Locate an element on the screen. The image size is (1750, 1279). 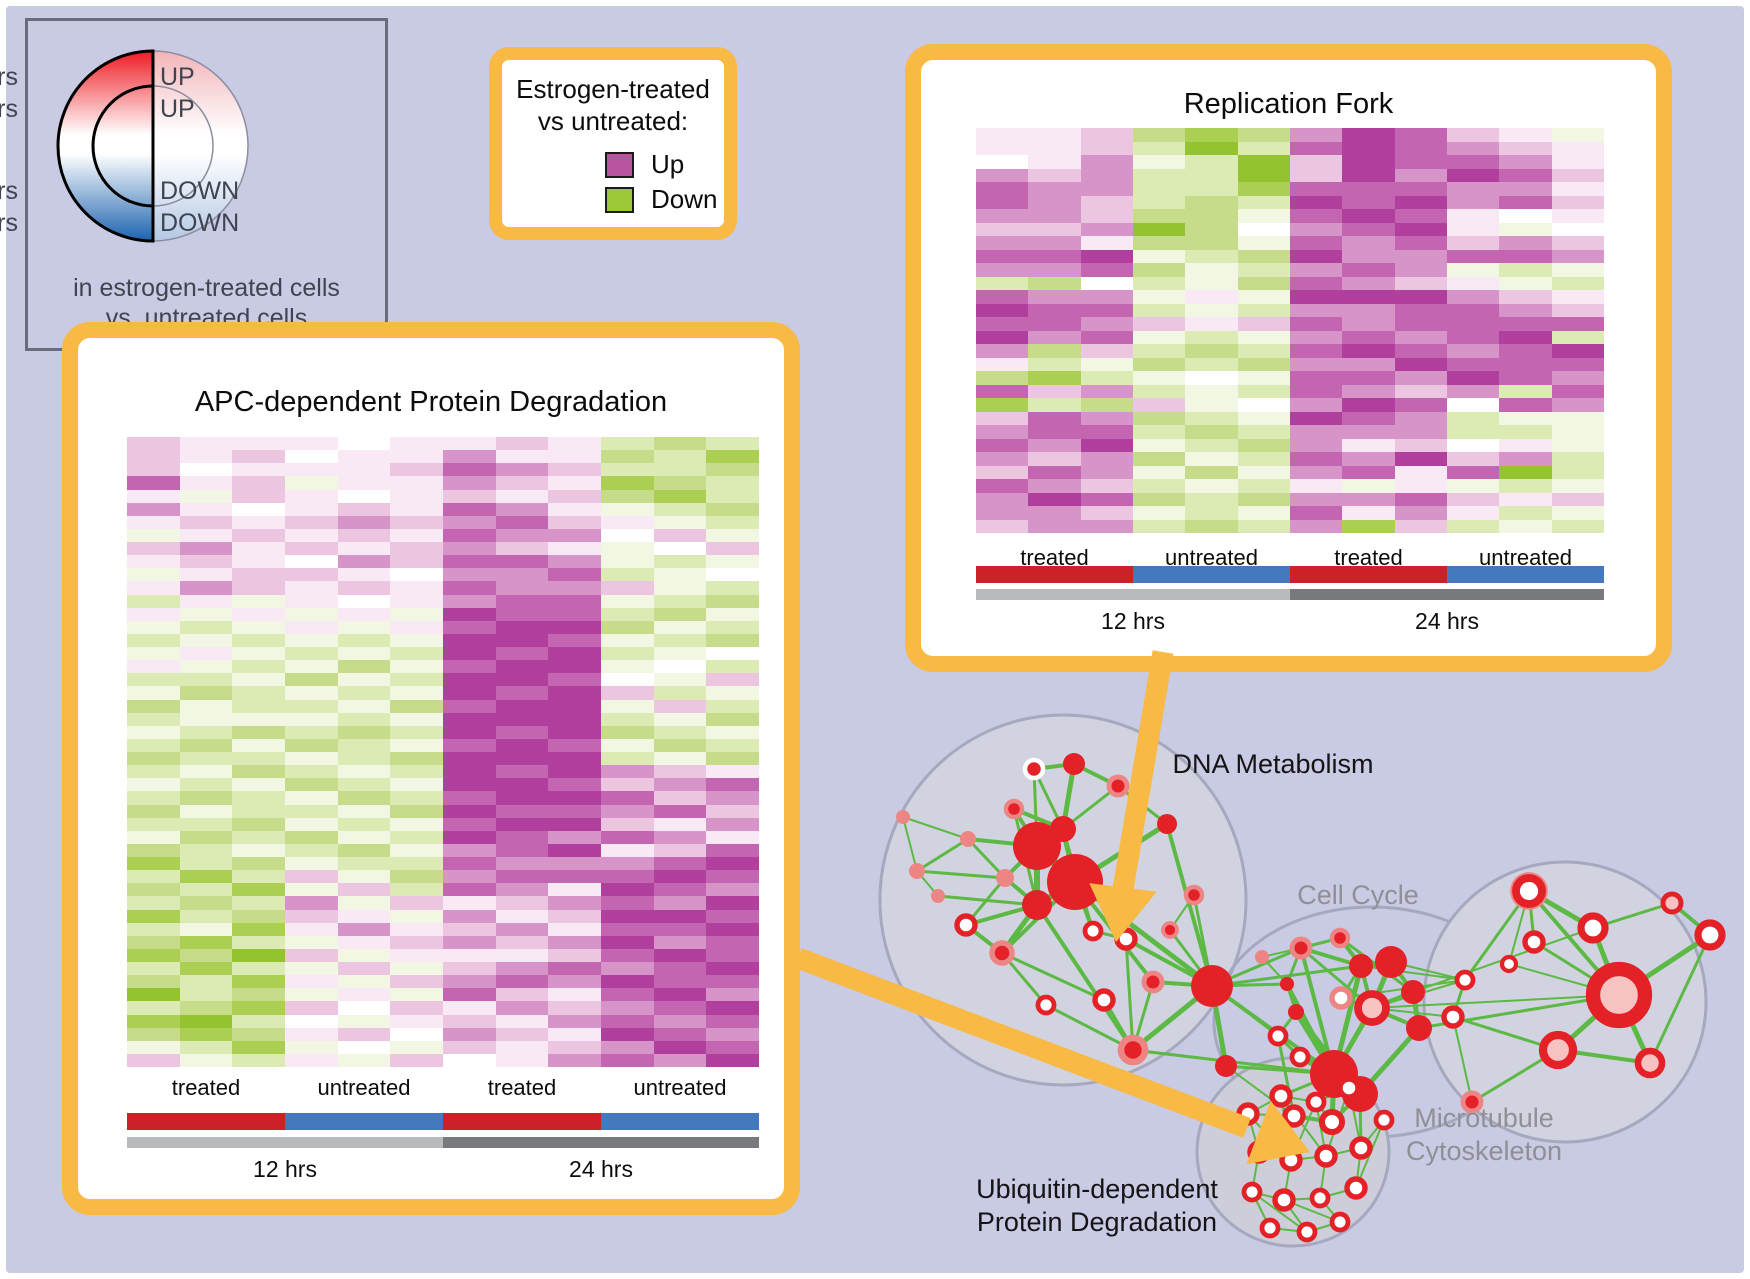
treated-bar is located at coordinates (1368, 574).